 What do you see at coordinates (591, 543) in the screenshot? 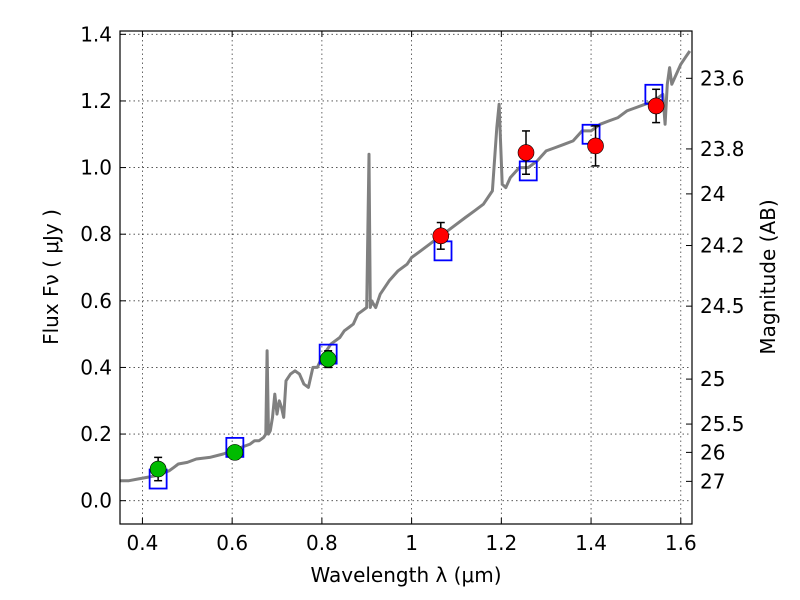
I see `x-tick-label: 1.4` at bounding box center [591, 543].